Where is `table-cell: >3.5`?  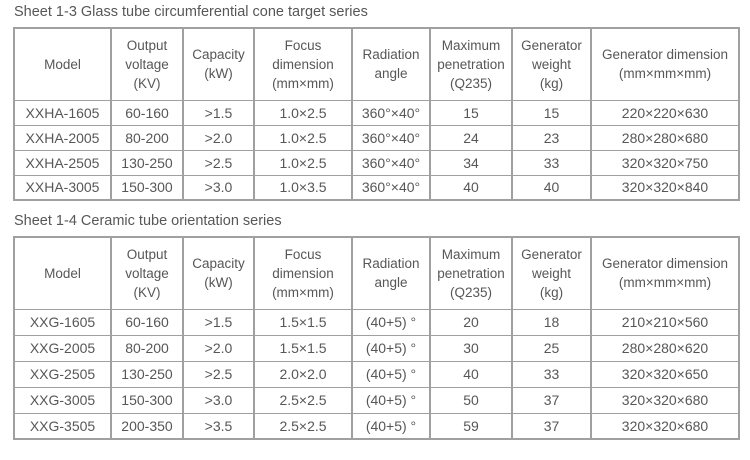 table-cell: >3.5 is located at coordinates (218, 426).